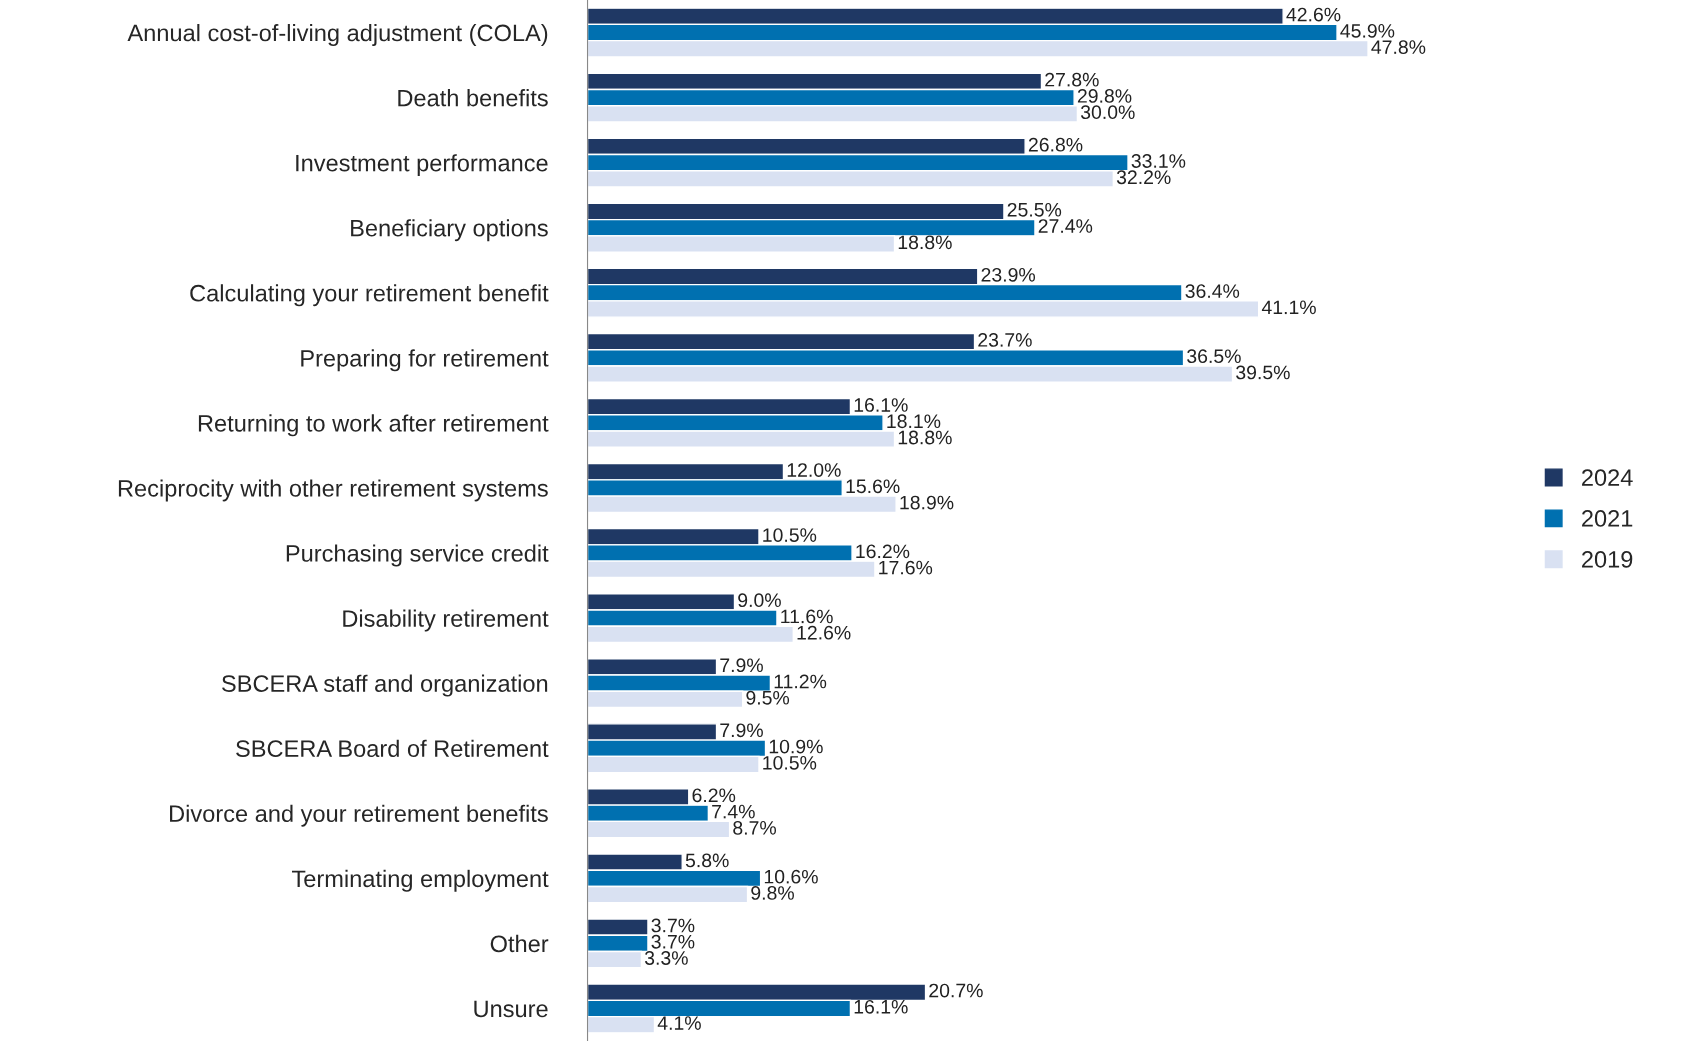  I want to click on y-tick-label: Terminating employment, so click(420, 880).